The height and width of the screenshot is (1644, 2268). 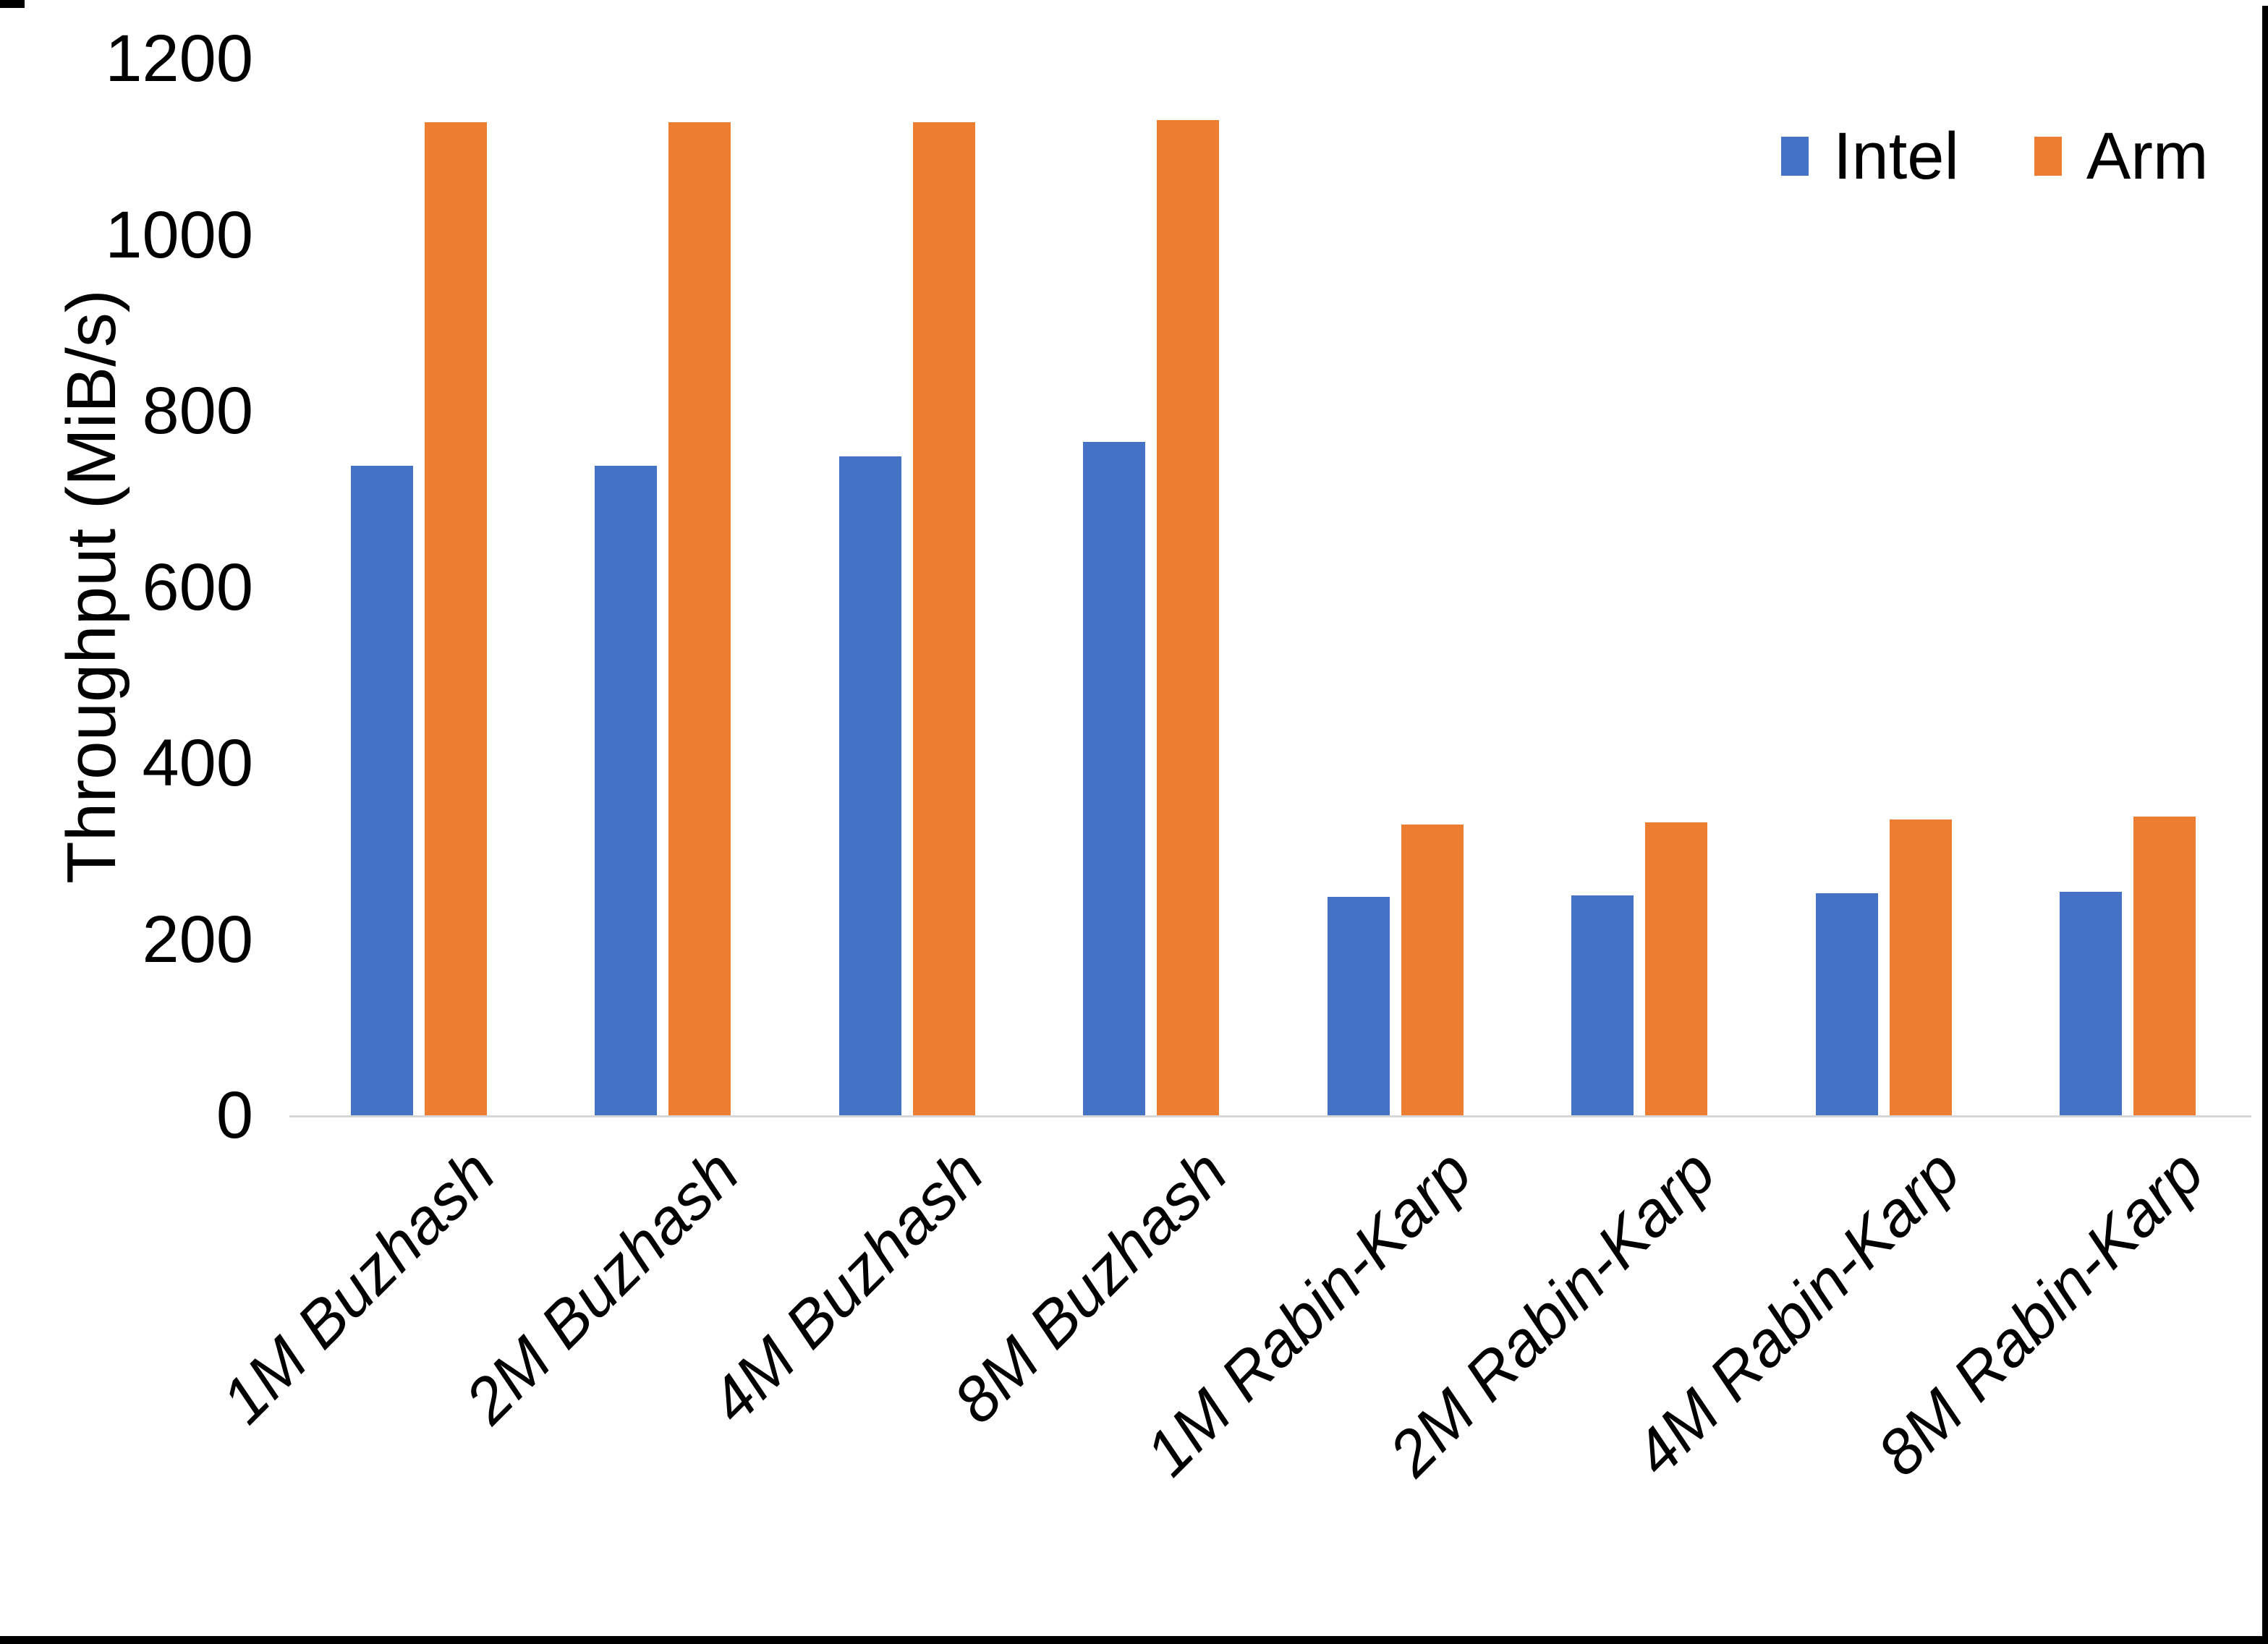 I want to click on bar-arm-4m-buzhash, so click(x=944, y=618).